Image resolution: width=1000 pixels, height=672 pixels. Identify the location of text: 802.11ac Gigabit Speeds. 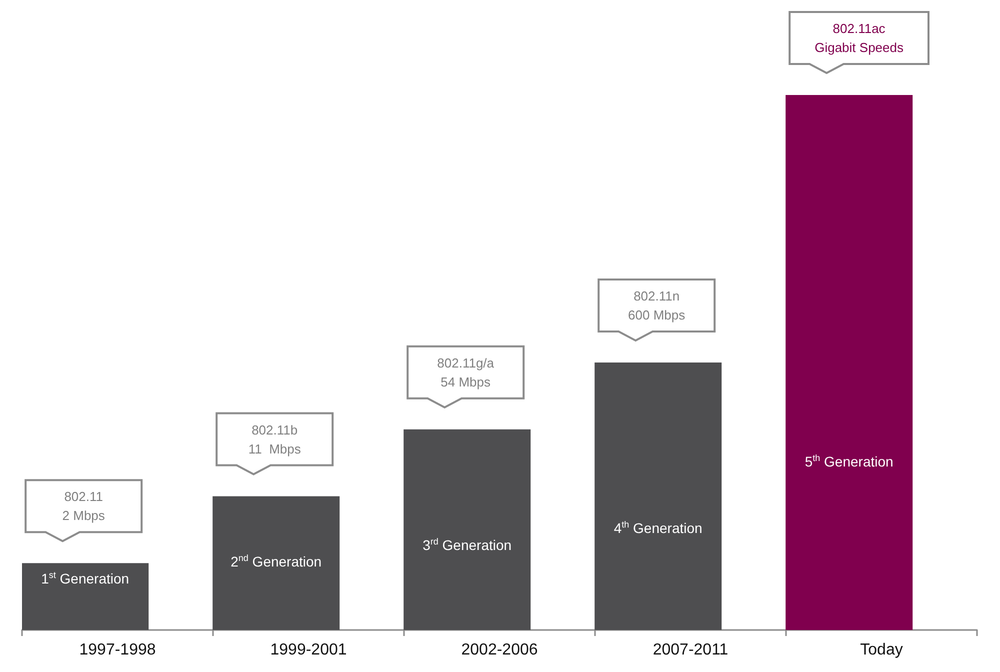
(859, 38).